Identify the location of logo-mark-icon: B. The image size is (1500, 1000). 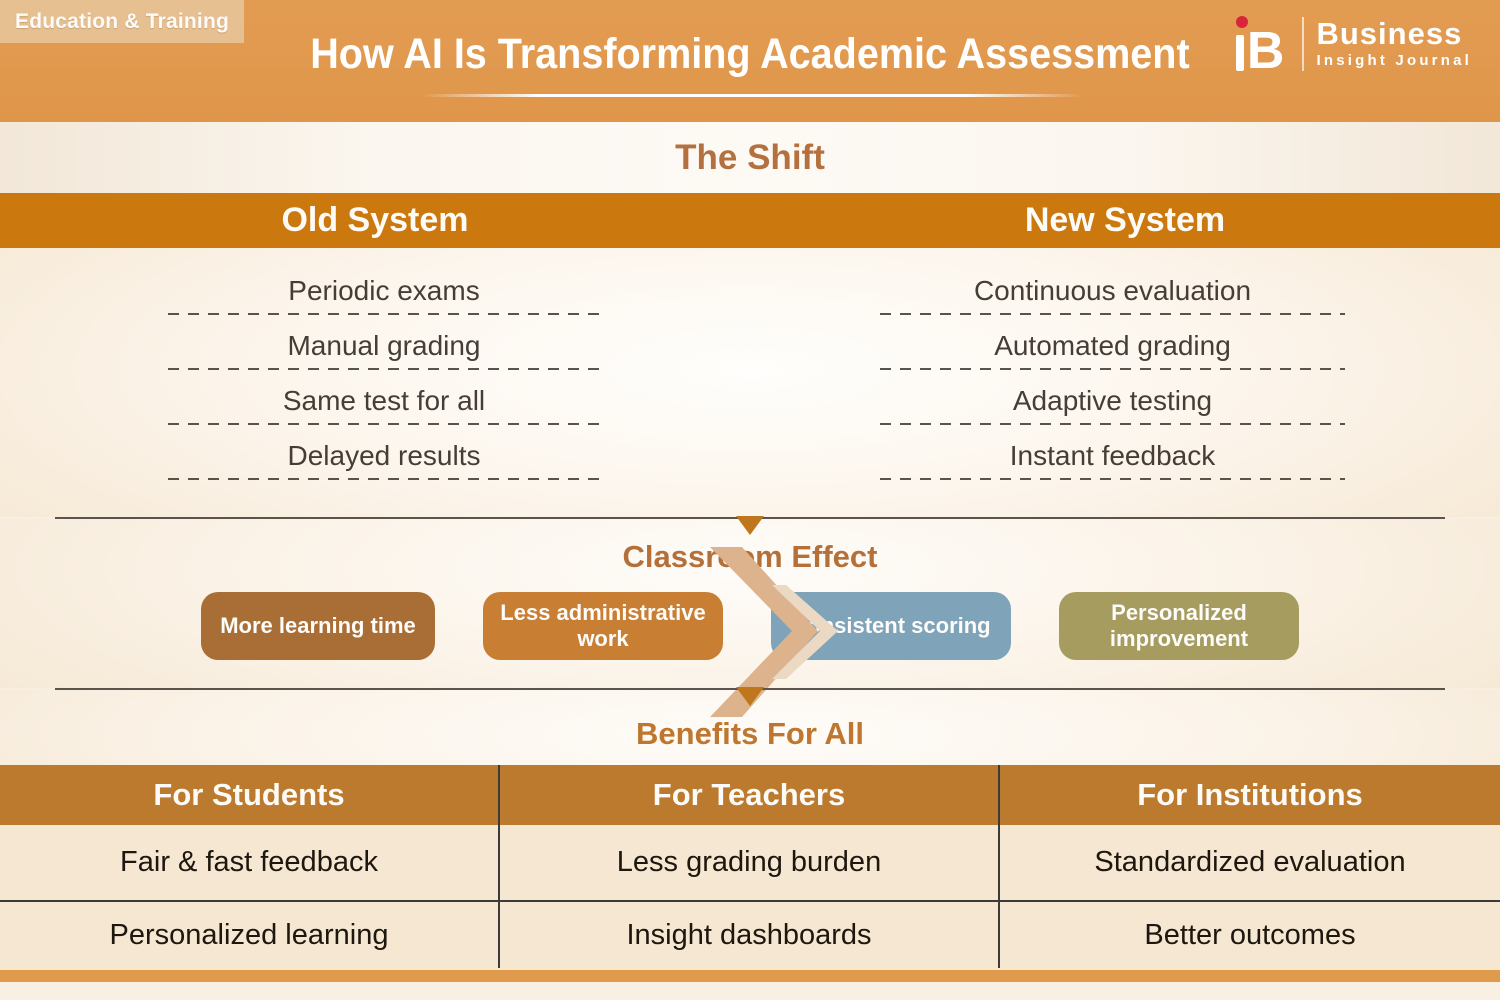
(1260, 48).